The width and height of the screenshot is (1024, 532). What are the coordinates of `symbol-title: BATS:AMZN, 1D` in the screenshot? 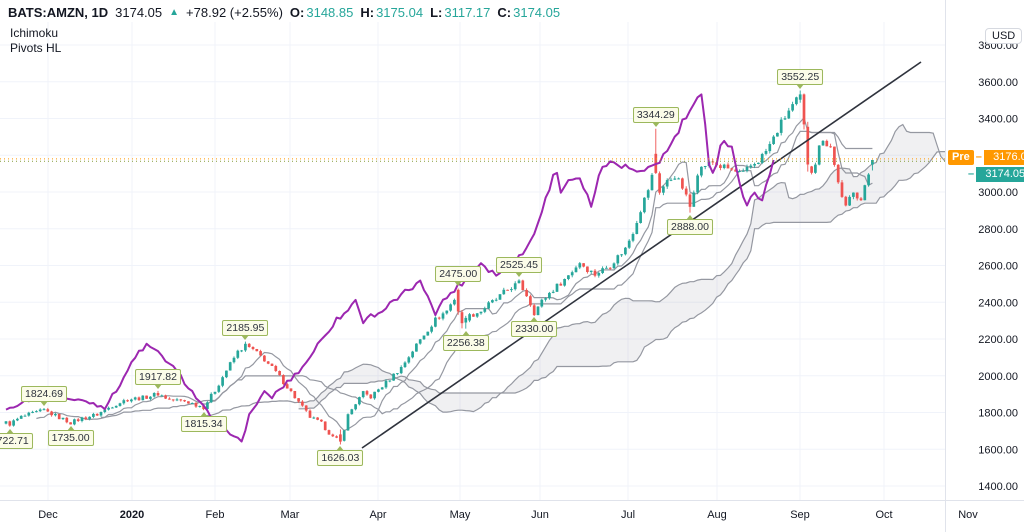 It's located at (58, 12).